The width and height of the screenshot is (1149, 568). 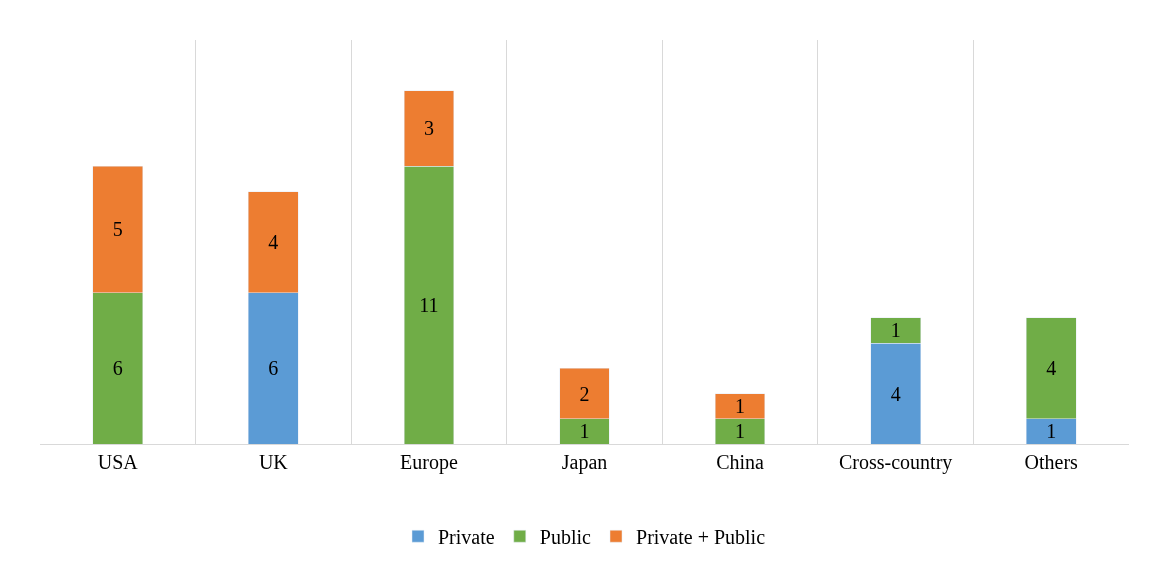 I want to click on x-tick-label: Europe, so click(x=429, y=462).